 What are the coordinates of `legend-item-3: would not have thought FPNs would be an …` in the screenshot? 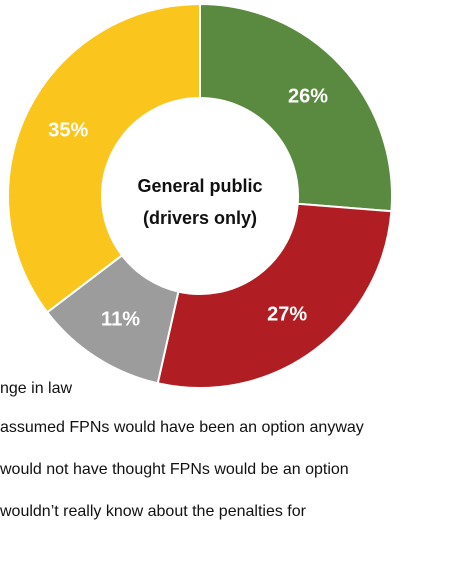 It's located at (174, 469).